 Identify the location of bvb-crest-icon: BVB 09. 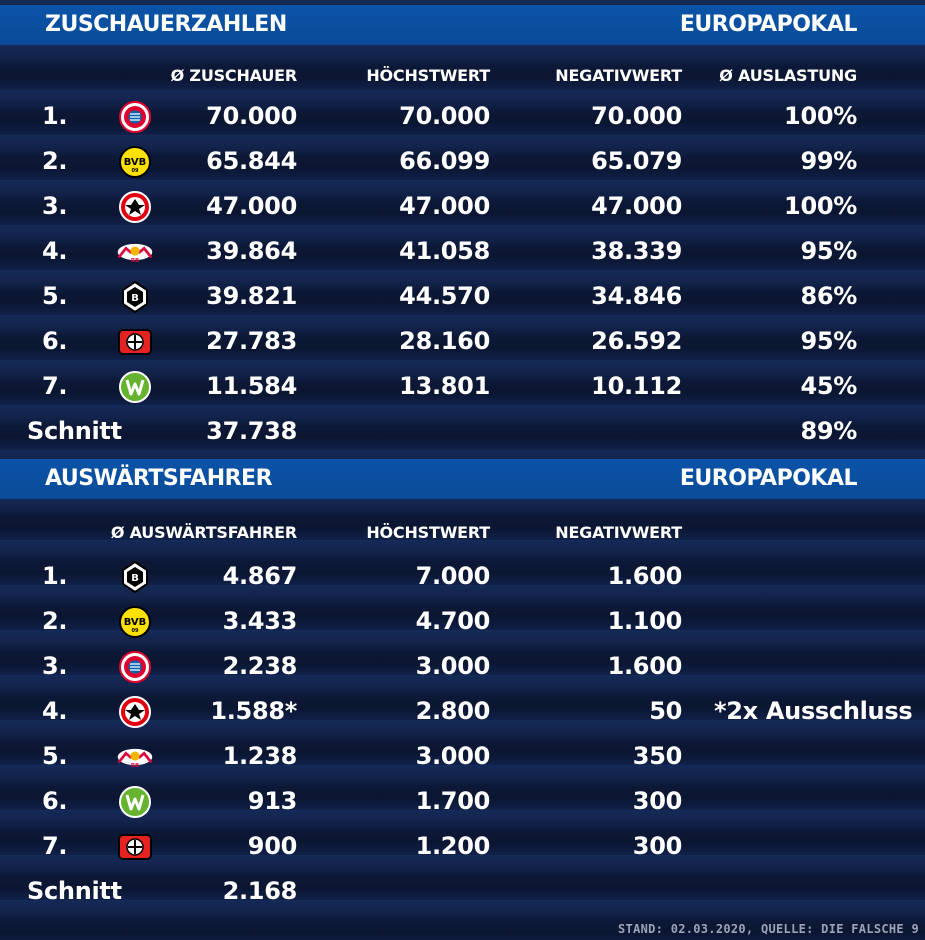
(135, 622).